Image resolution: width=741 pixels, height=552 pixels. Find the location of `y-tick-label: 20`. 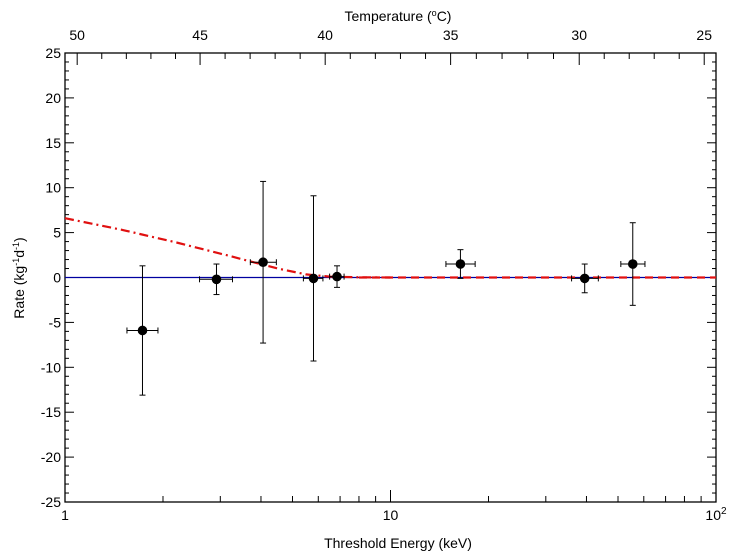

y-tick-label: 20 is located at coordinates (53, 98).